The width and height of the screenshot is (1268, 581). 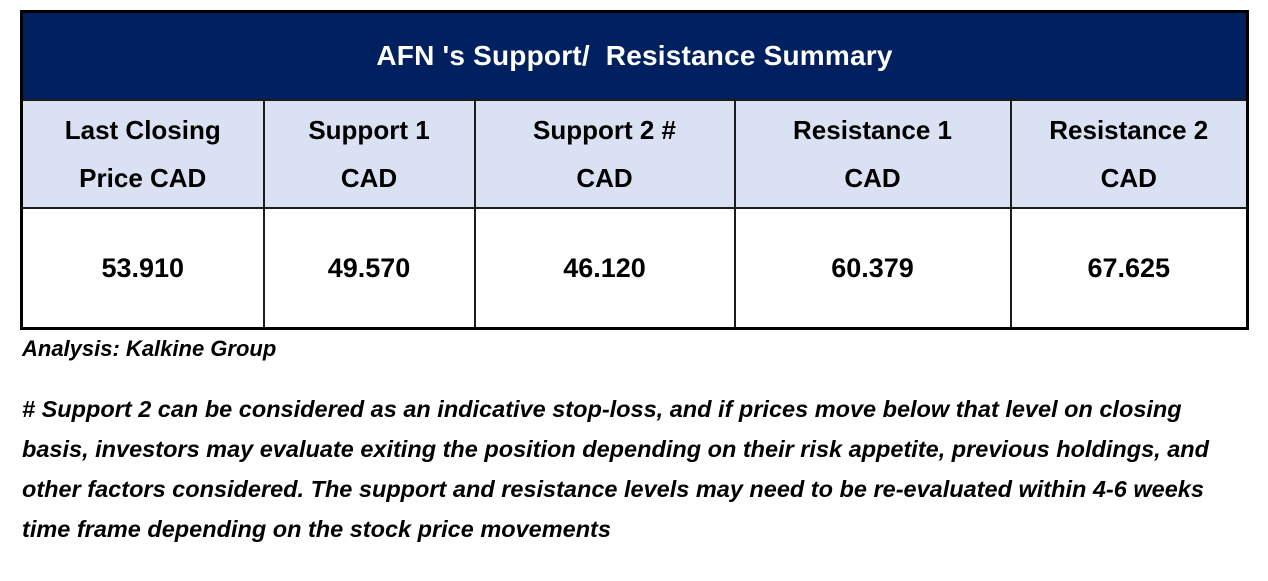 What do you see at coordinates (1129, 268) in the screenshot?
I see `value-resistance-2: 67.625` at bounding box center [1129, 268].